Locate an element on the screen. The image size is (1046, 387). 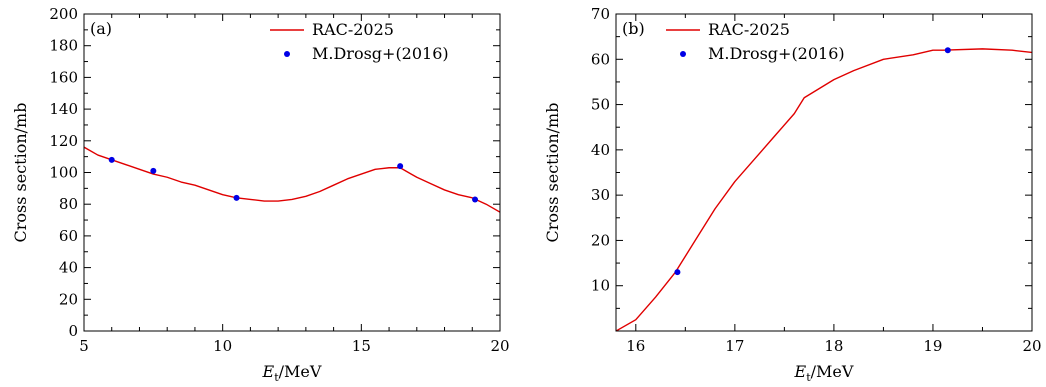
y-tick-label: 80 is located at coordinates (68, 204).